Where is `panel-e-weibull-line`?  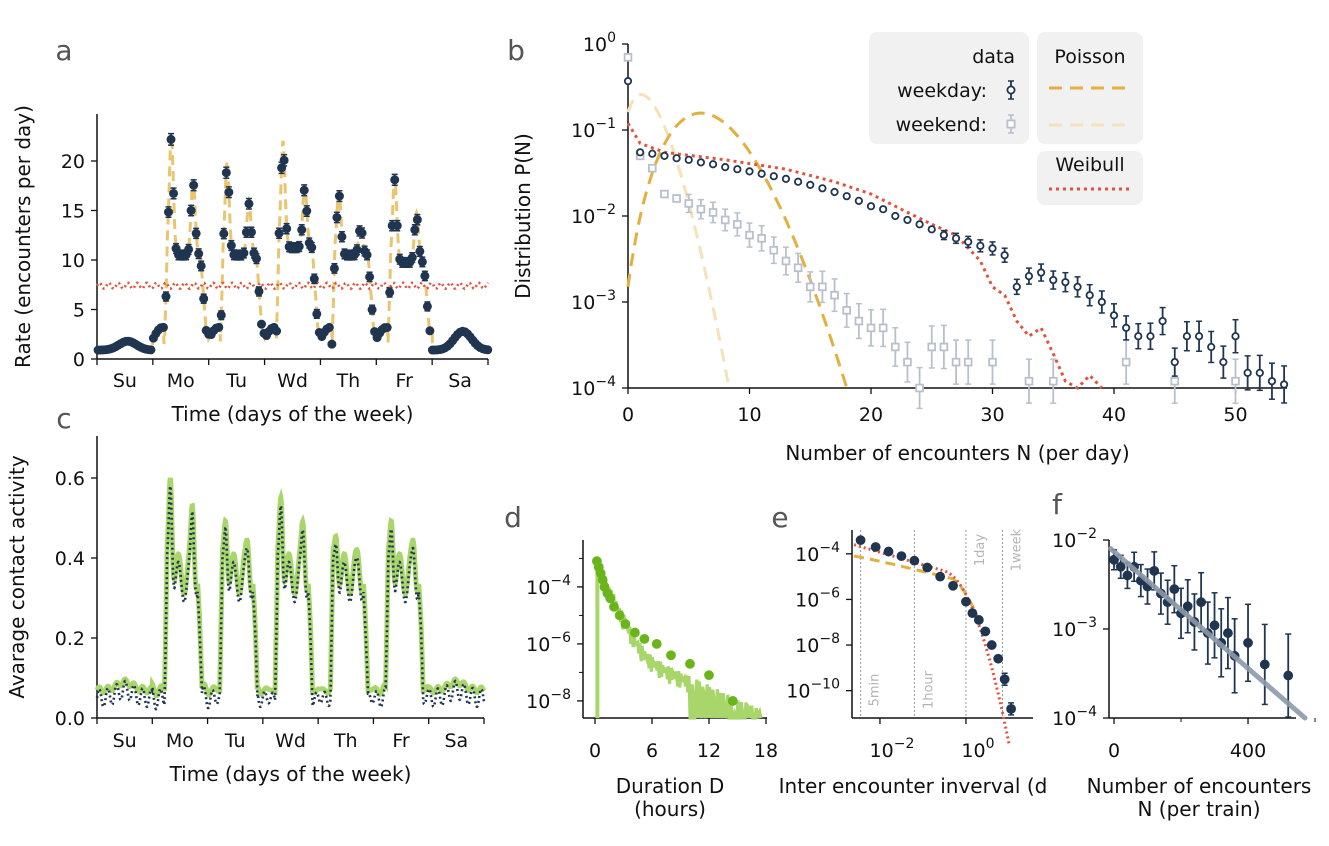
panel-e-weibull-line is located at coordinates (932, 644).